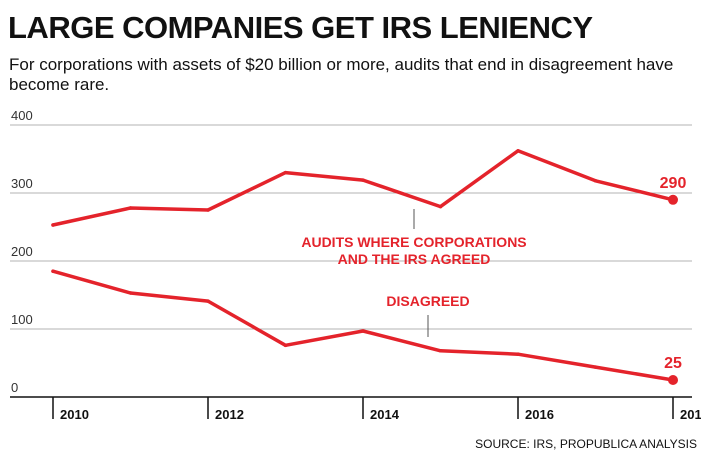  What do you see at coordinates (414, 259) in the screenshot?
I see `series-label-agreed-line-2: AND THE IRS AGREED` at bounding box center [414, 259].